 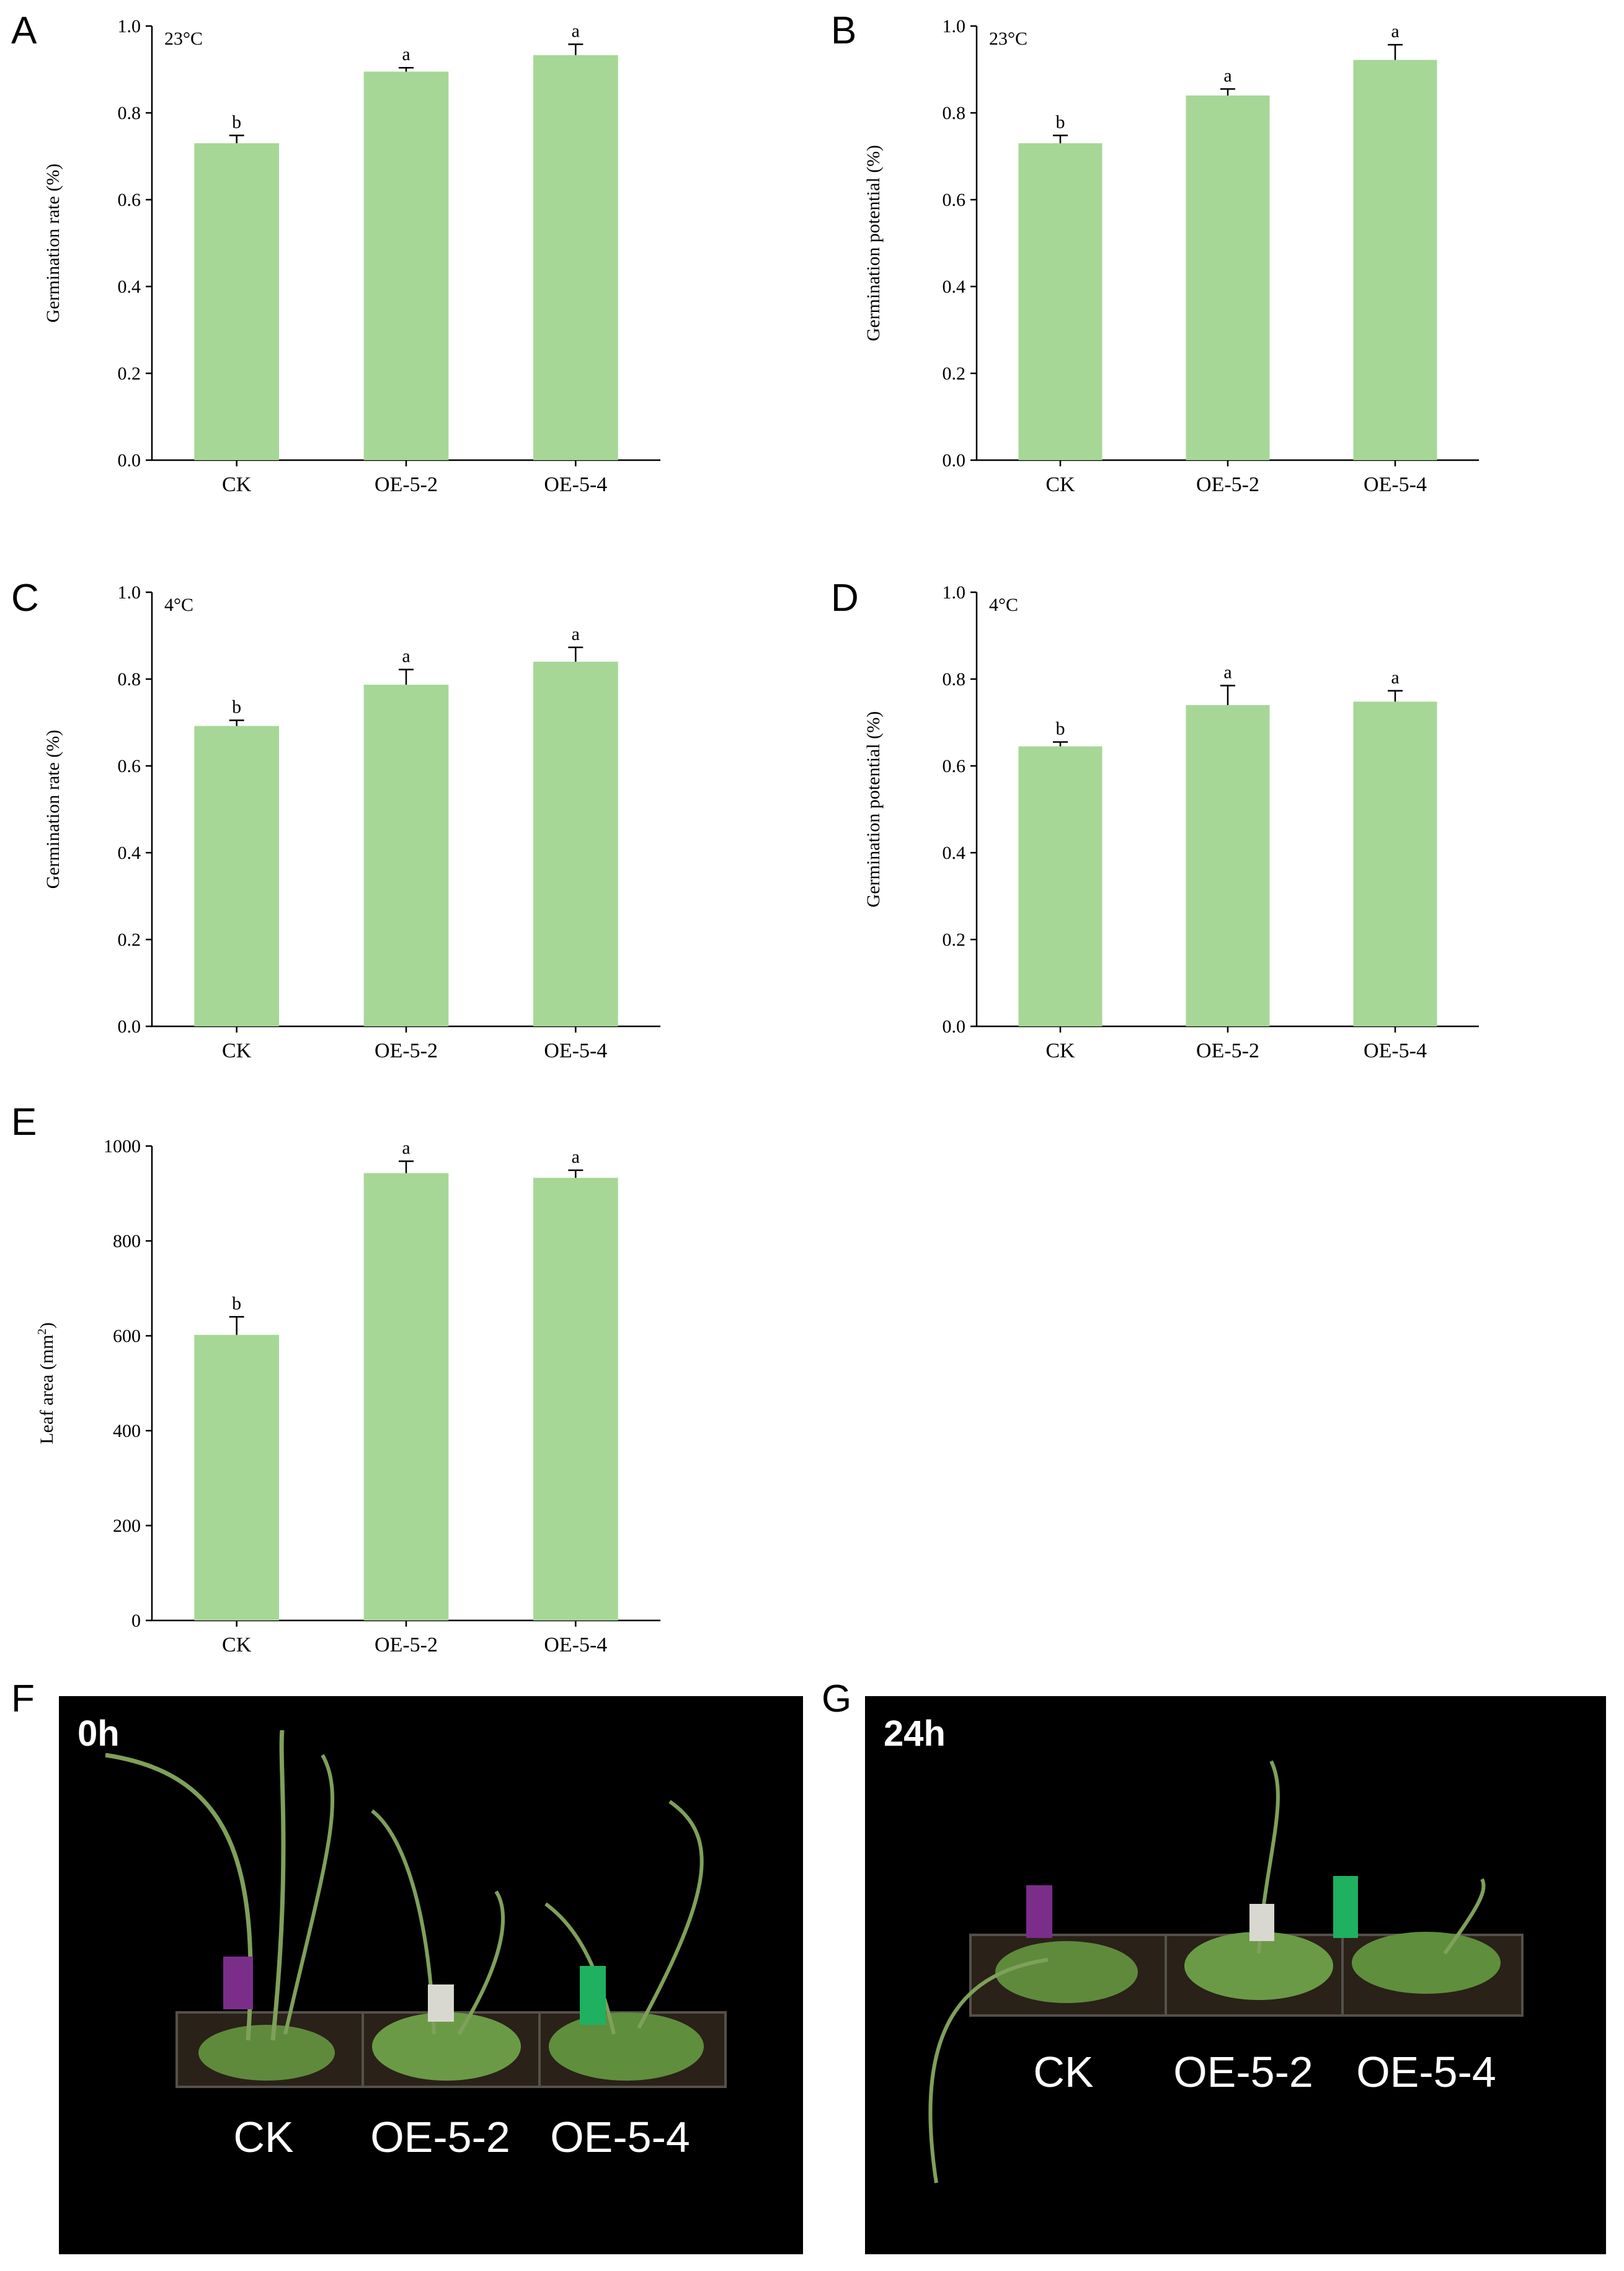 I want to click on condition-label-d: 4°C, so click(x=1003, y=605).